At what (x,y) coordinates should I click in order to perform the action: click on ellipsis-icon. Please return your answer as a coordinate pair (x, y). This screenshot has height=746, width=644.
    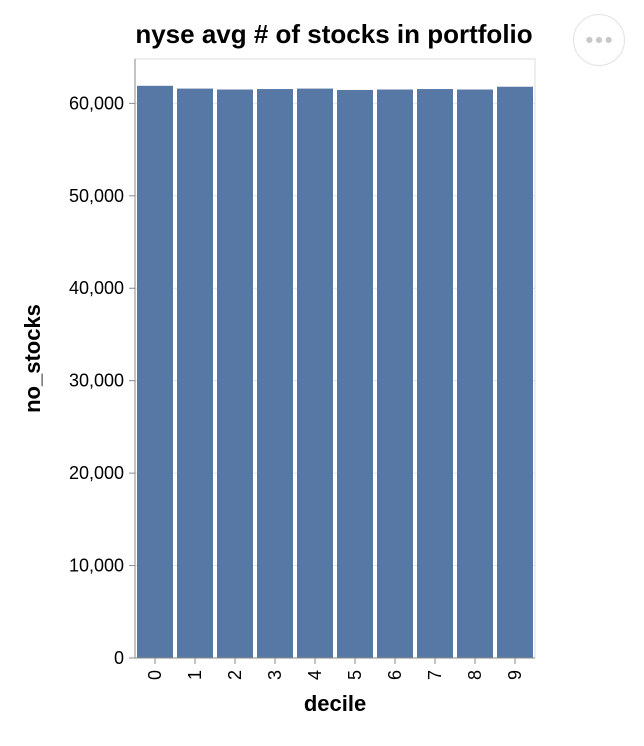
    Looking at the image, I should click on (599, 40).